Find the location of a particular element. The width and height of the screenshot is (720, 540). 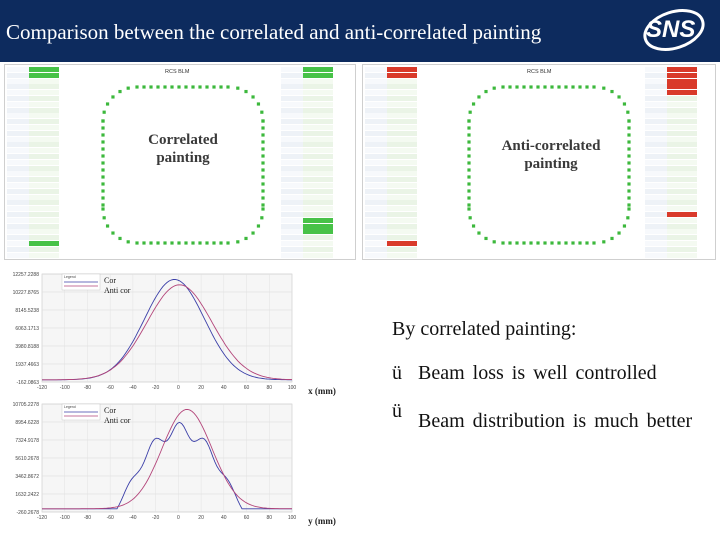

x-tick-label: -20 is located at coordinates (155, 388).